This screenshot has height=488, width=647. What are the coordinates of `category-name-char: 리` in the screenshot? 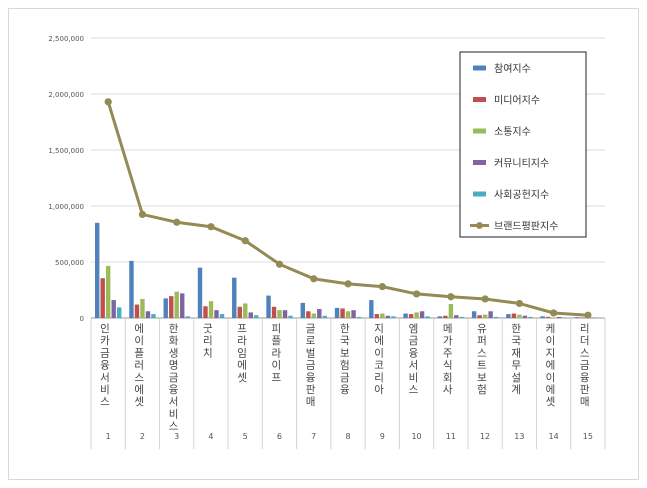 It's located at (585, 329).